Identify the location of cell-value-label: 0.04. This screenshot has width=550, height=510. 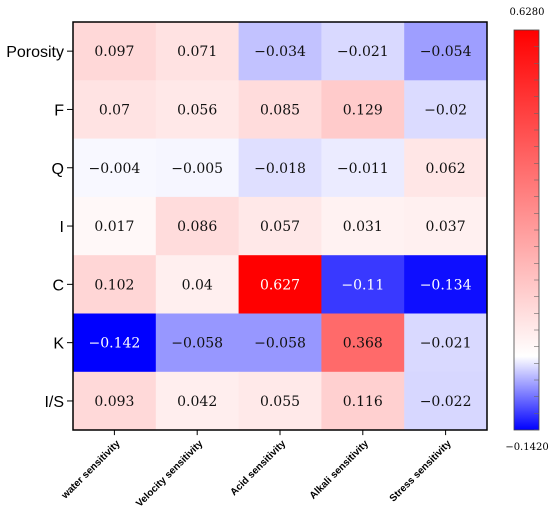
(197, 285).